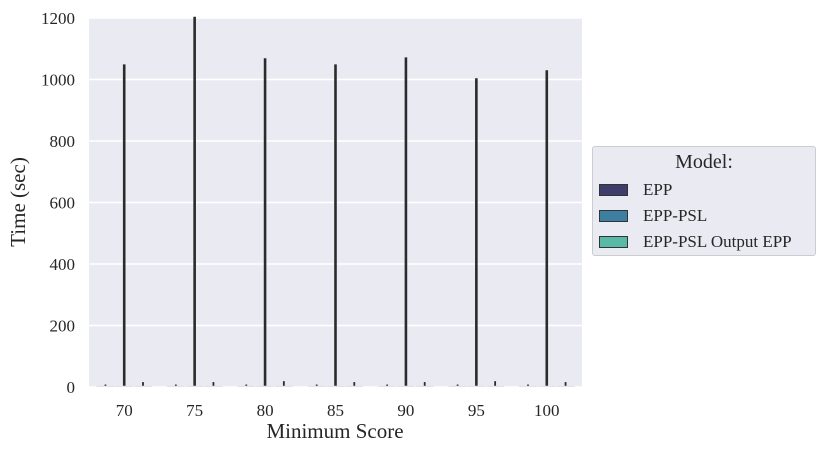  I want to click on legend-swatch-epp, so click(613, 190).